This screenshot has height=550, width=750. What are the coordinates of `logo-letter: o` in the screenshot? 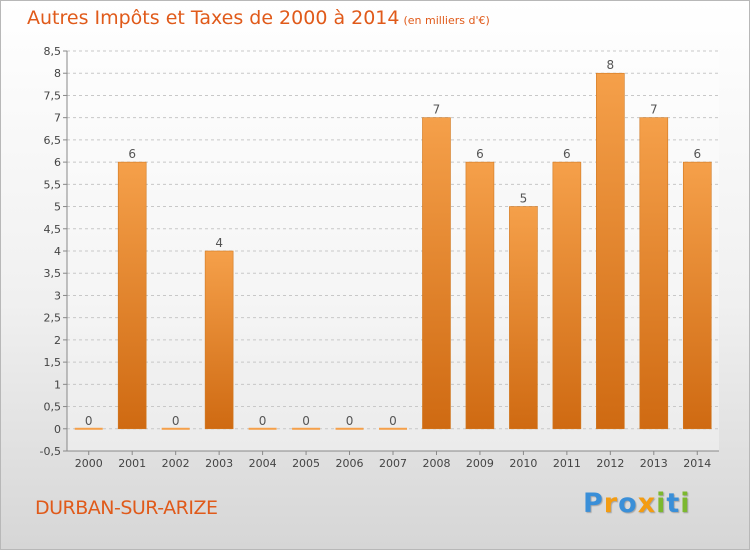 It's located at (628, 503).